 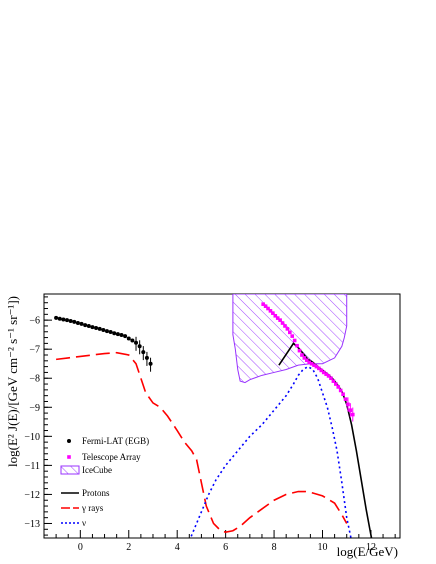 What do you see at coordinates (34, 408) in the screenshot?
I see `y-tick-label: −9` at bounding box center [34, 408].